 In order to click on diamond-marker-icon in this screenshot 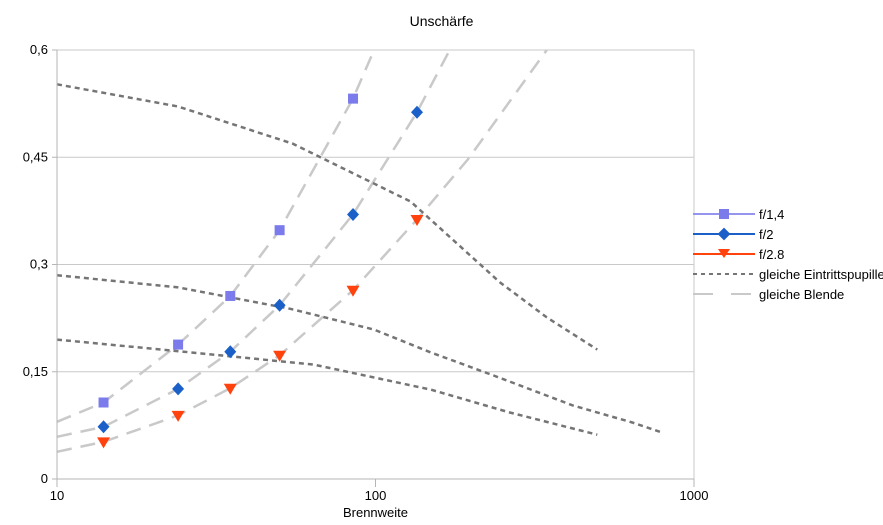, I will do `click(724, 234)`.